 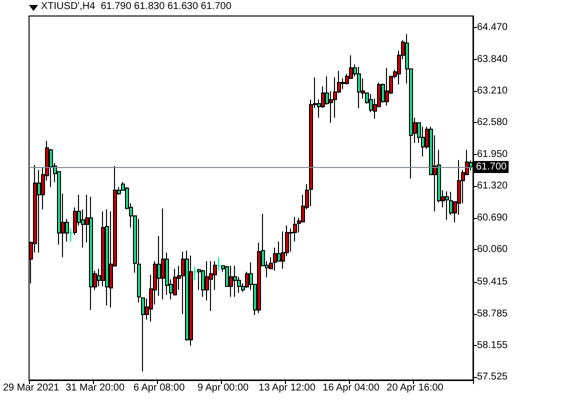 I want to click on y-tick-label: 62.580, so click(x=492, y=122).